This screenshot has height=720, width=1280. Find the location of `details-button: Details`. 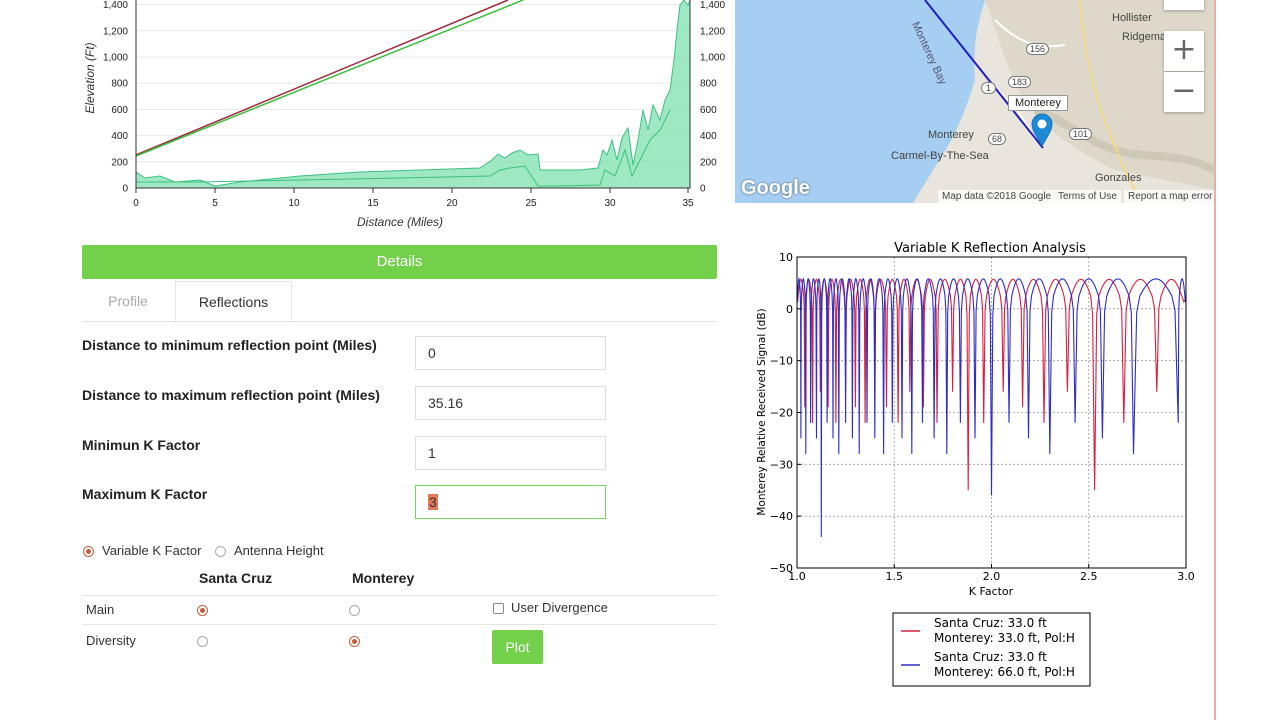

details-button: Details is located at coordinates (399, 262).